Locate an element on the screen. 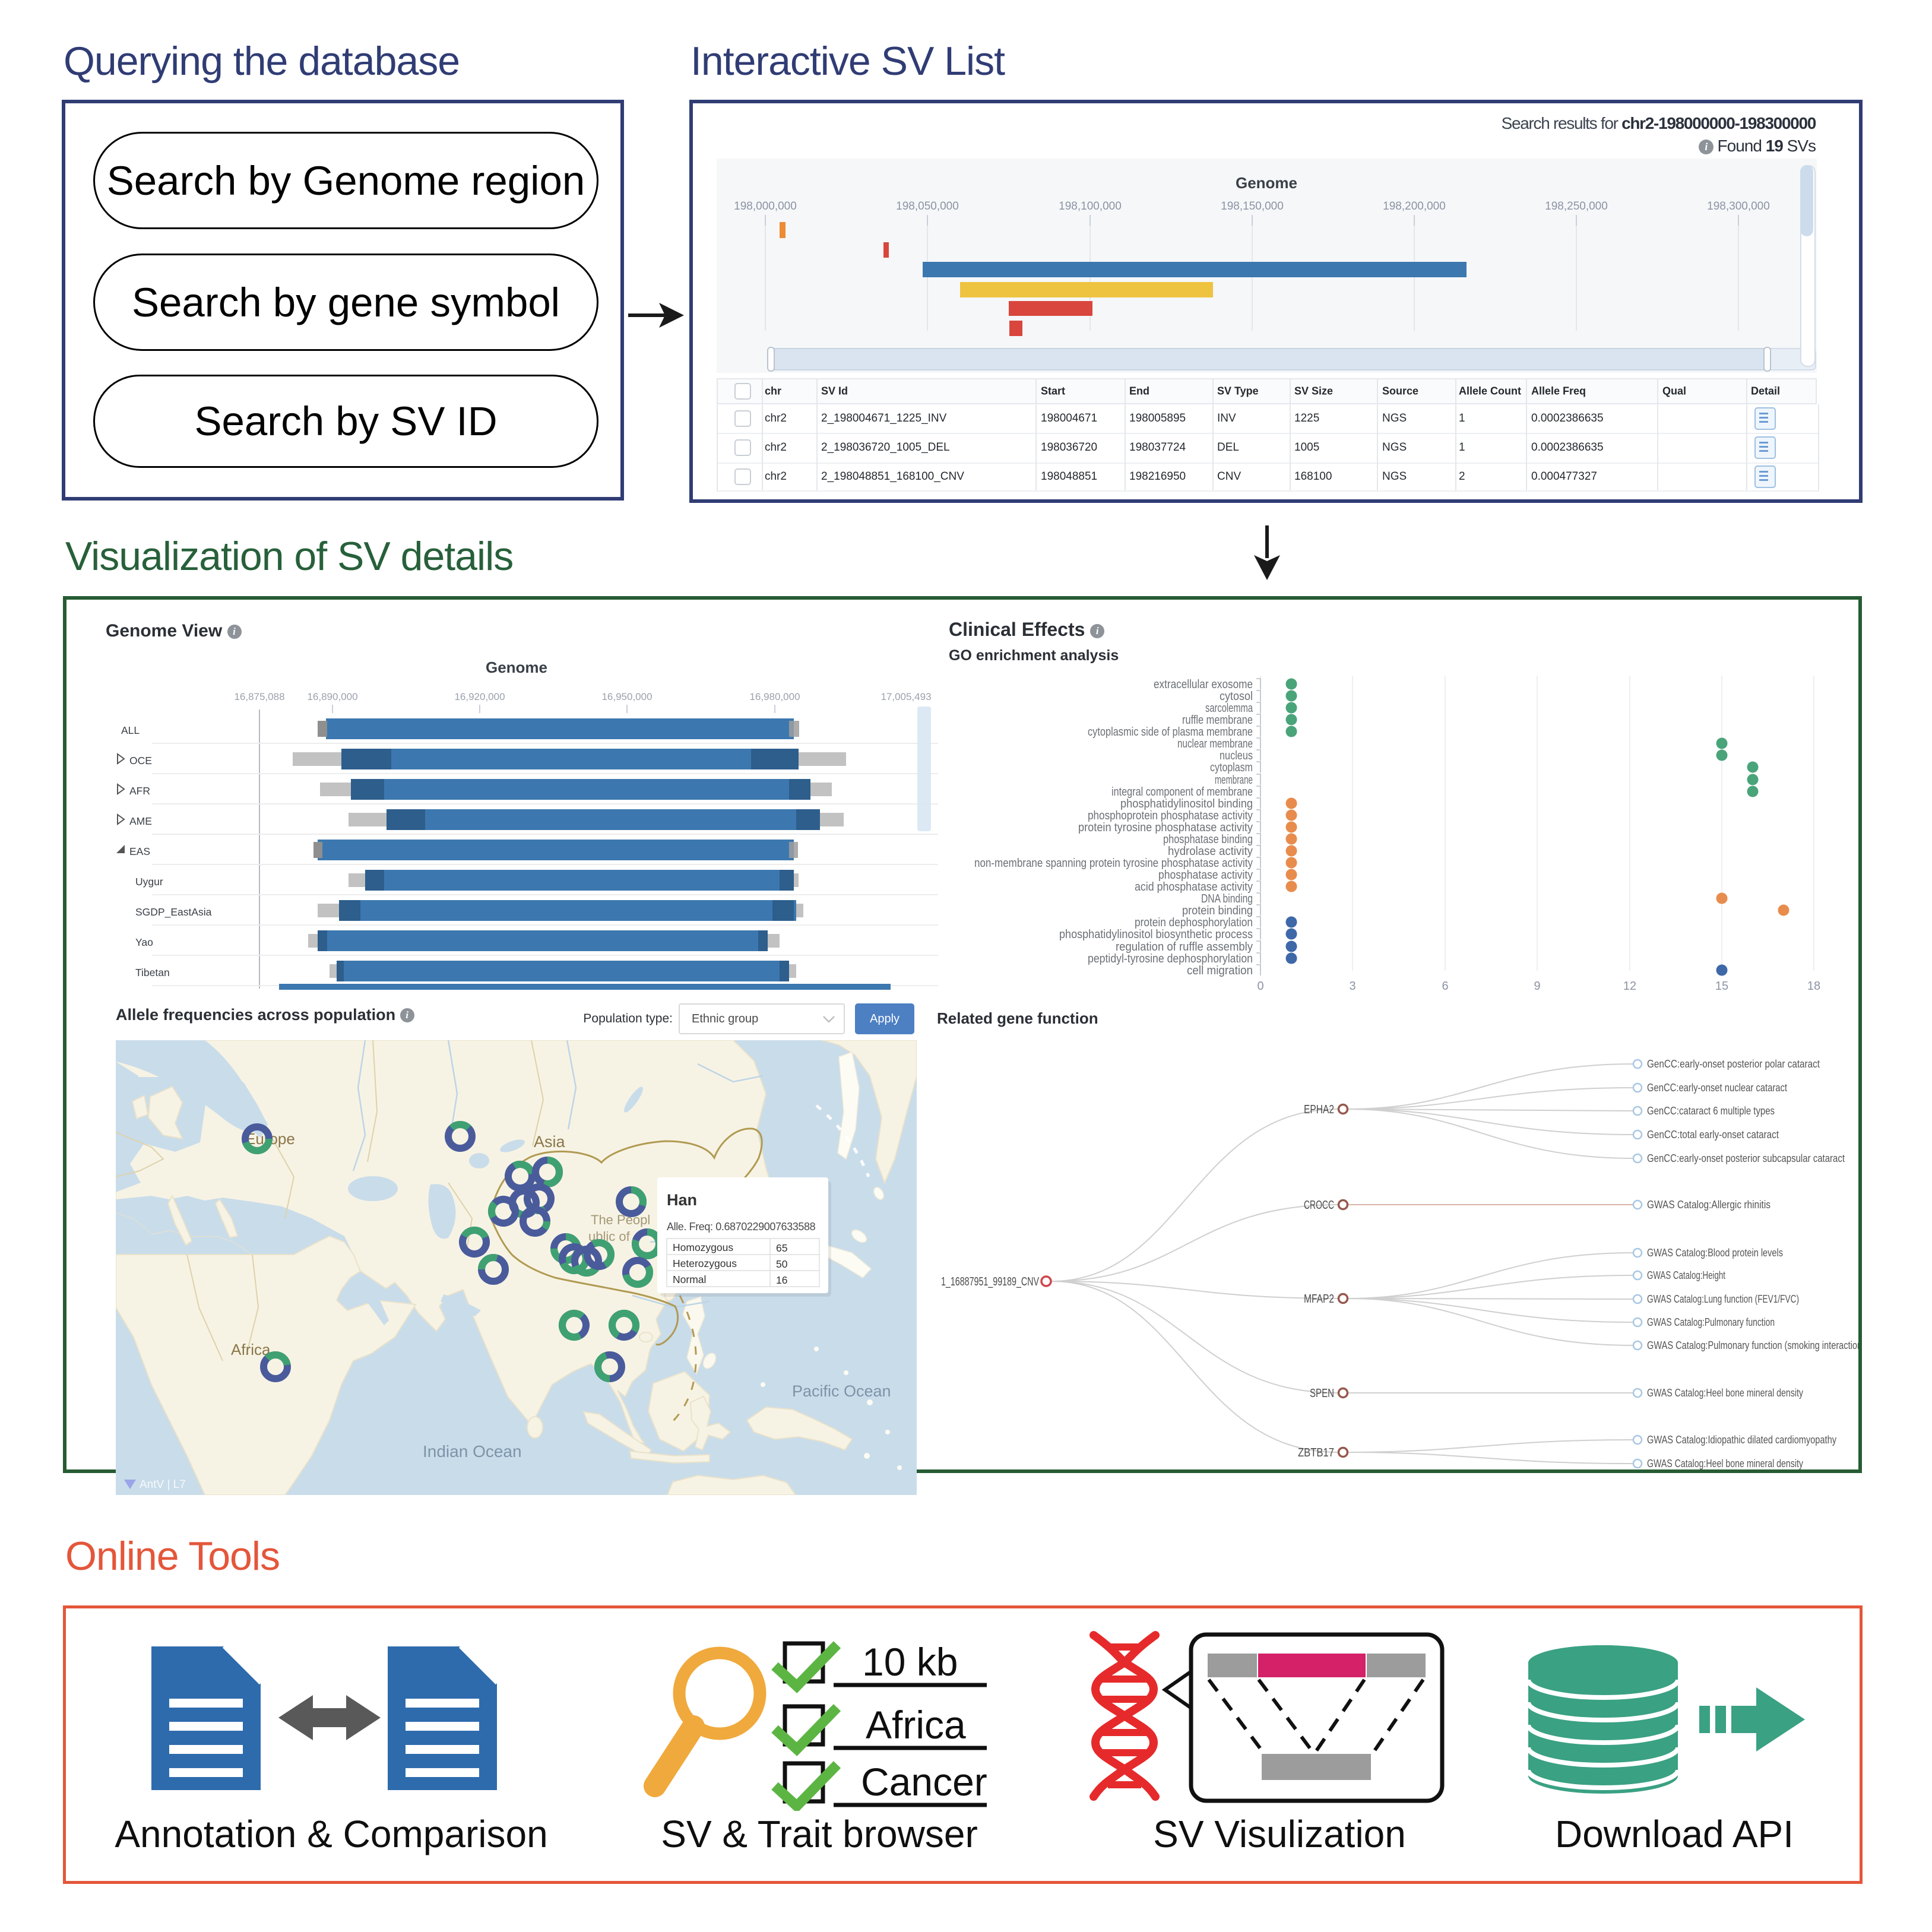 Image resolution: width=1932 pixels, height=1932 pixels. svg-text: SPEN is located at coordinates (1322, 1393).